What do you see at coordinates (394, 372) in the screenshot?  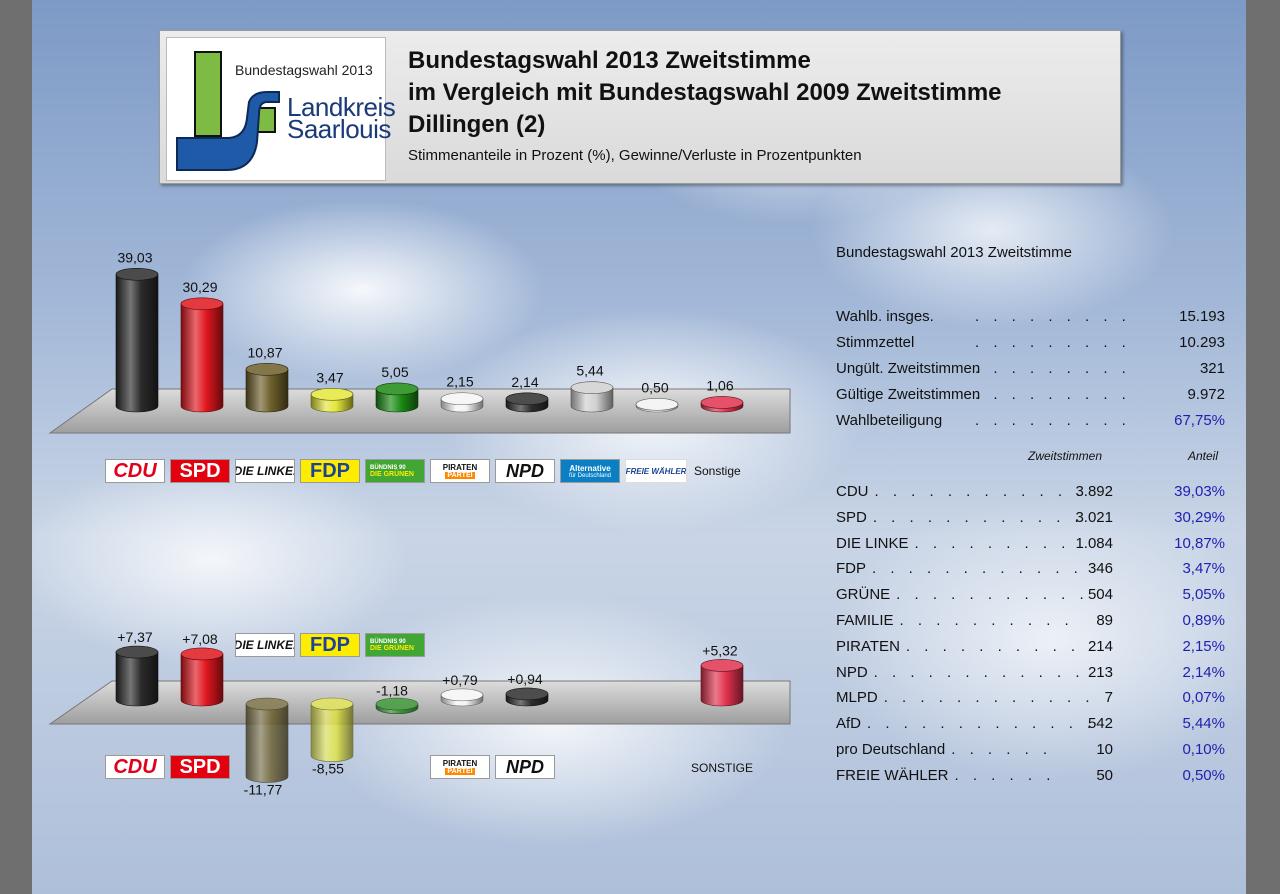 I see `top-bar-label-4: 5,05` at bounding box center [394, 372].